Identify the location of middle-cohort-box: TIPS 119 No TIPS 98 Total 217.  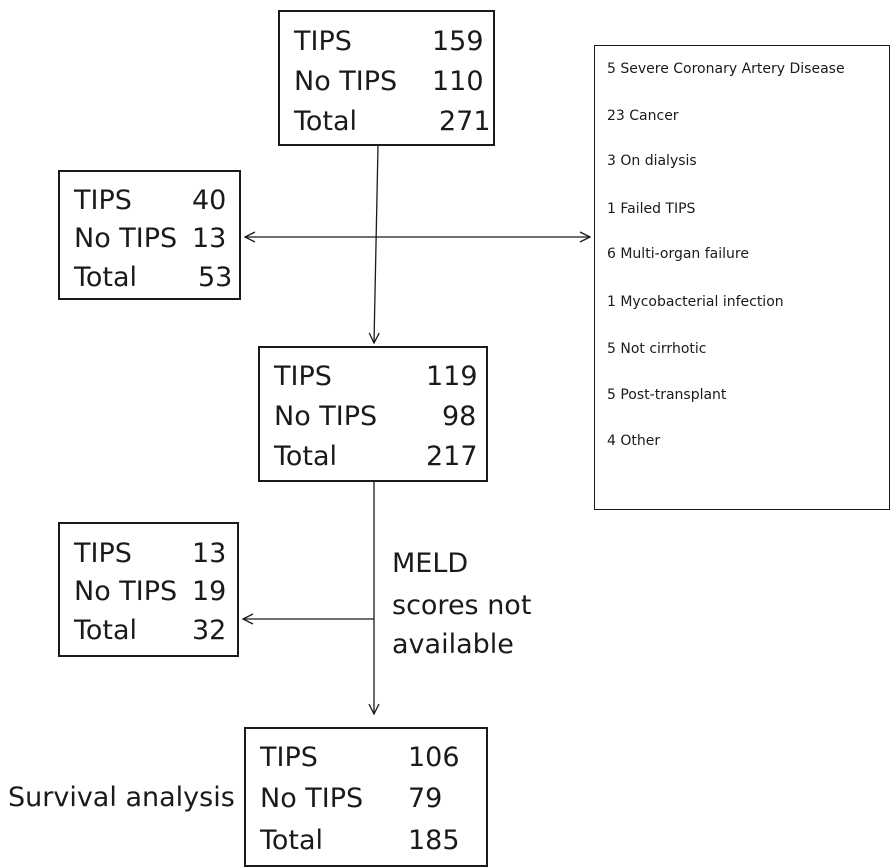
(373, 414).